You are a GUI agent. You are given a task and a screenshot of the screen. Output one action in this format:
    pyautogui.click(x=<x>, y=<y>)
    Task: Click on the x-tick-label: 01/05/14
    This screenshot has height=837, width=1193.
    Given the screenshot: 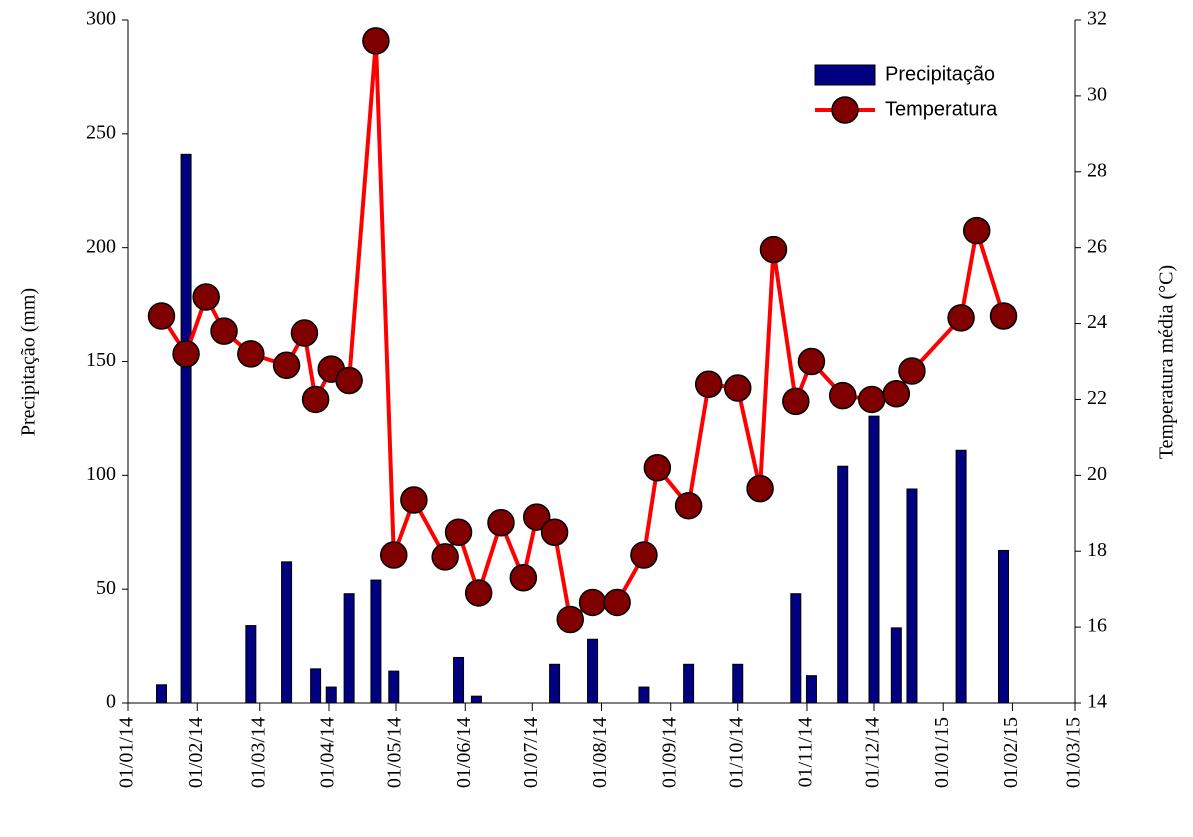 What is the action you would take?
    pyautogui.click(x=395, y=752)
    